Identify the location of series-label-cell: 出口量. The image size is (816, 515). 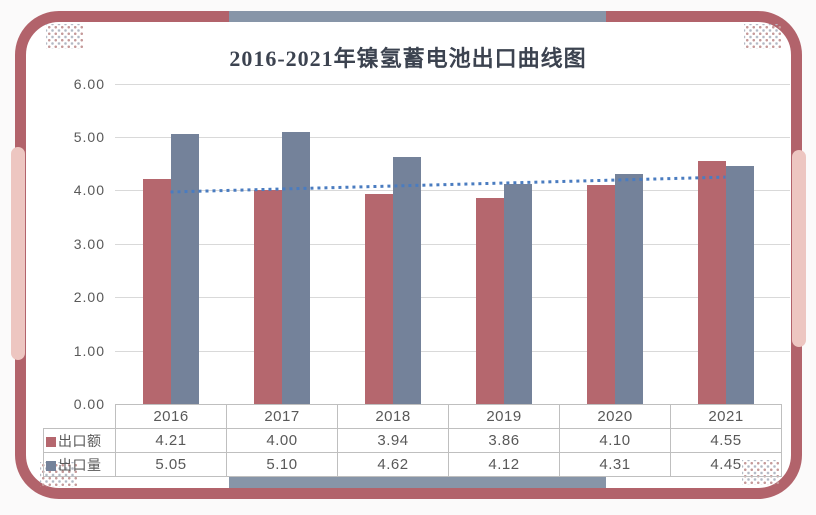
(79, 464).